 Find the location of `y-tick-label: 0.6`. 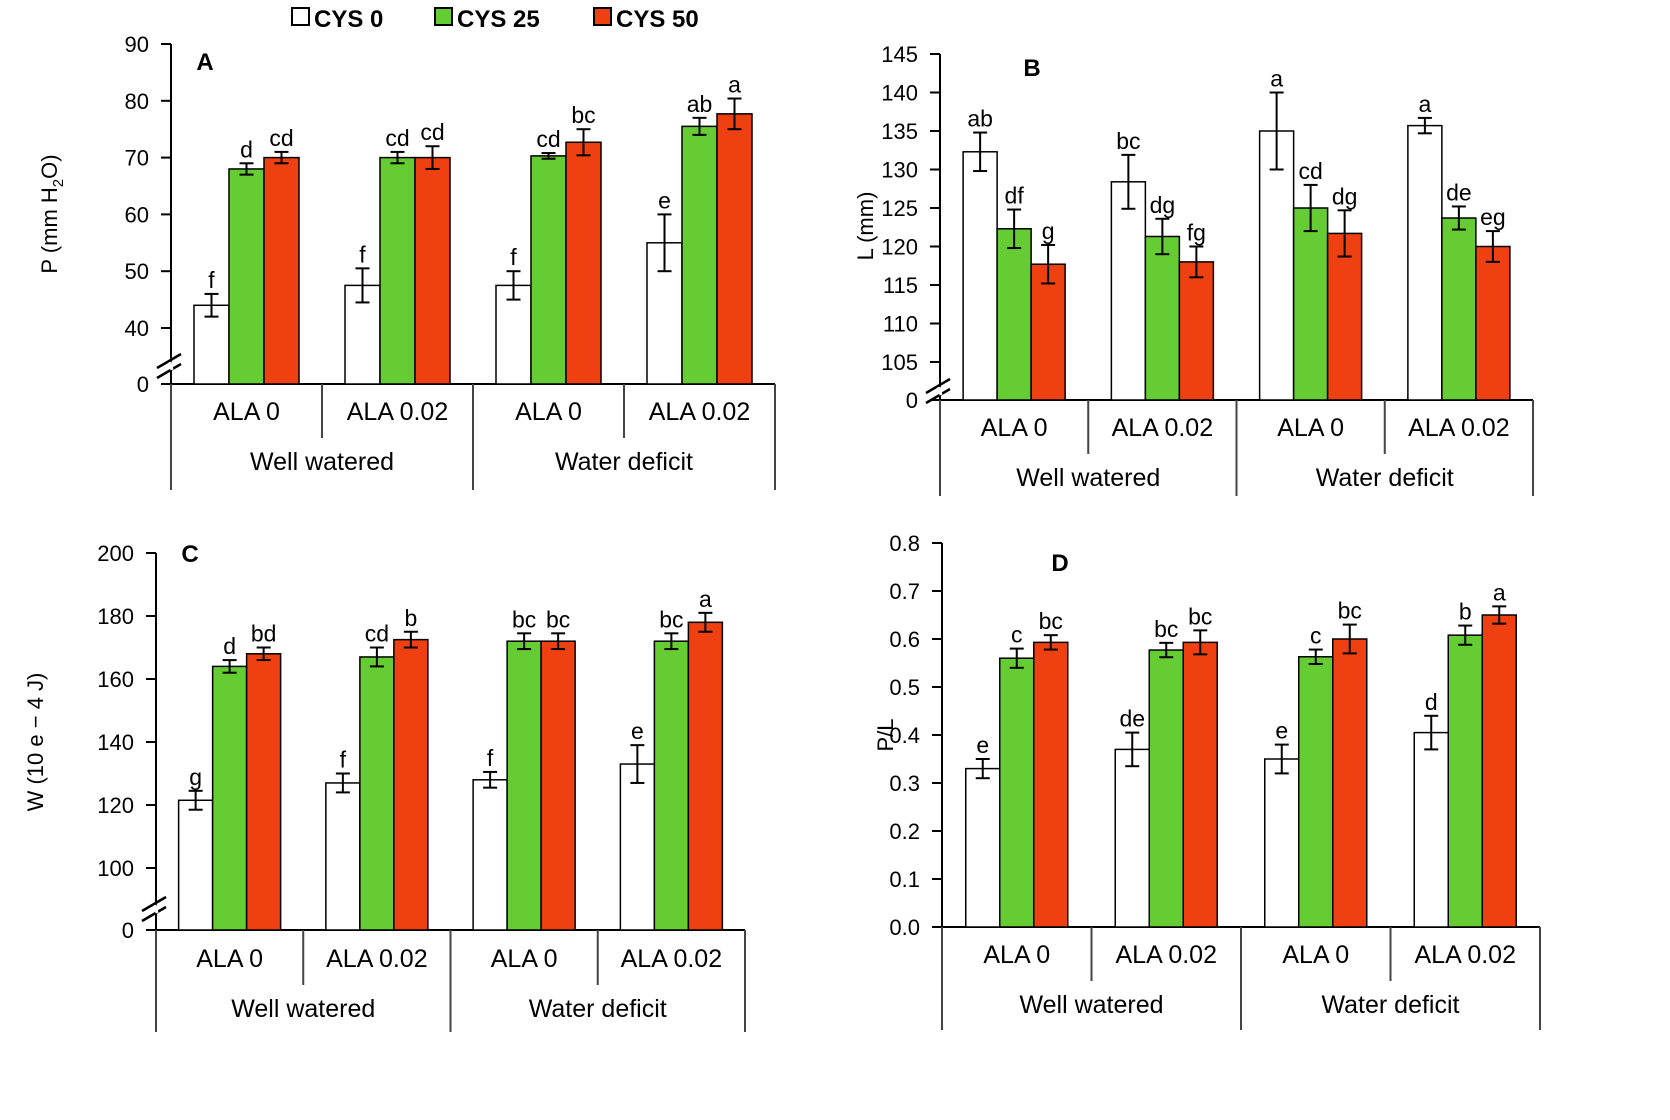

y-tick-label: 0.6 is located at coordinates (904, 639).